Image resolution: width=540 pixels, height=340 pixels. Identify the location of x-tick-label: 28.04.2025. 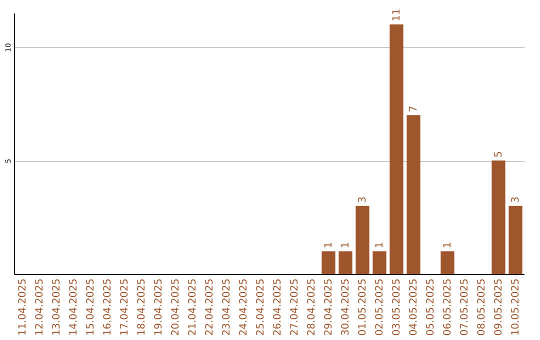
(312, 307).